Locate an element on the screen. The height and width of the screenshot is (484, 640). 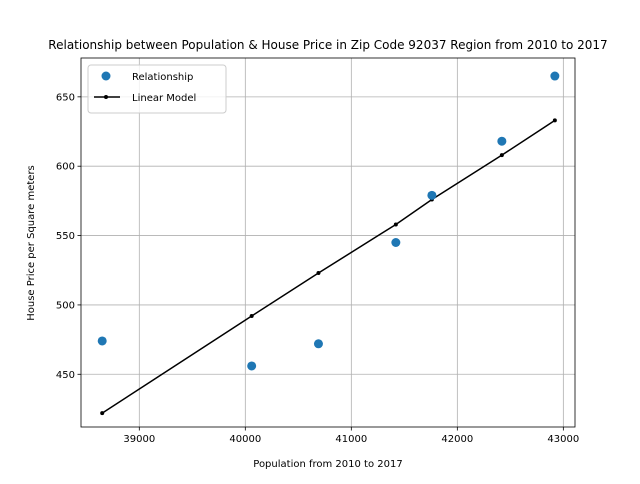
y-tick-label: 450 is located at coordinates (65, 375).